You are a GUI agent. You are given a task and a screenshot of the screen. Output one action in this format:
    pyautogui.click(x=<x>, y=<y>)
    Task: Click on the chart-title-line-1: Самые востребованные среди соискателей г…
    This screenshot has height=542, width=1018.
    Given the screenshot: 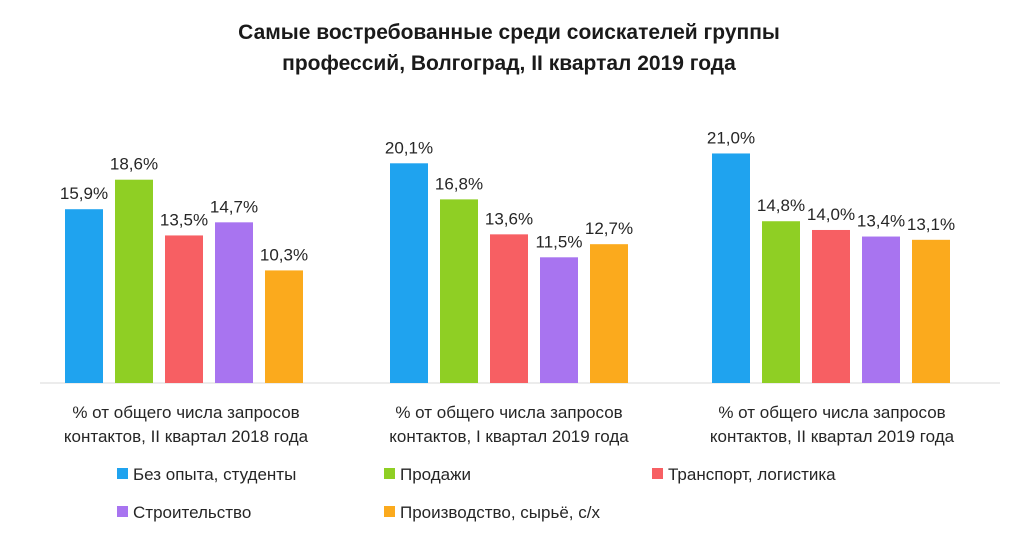 What is the action you would take?
    pyautogui.click(x=509, y=32)
    